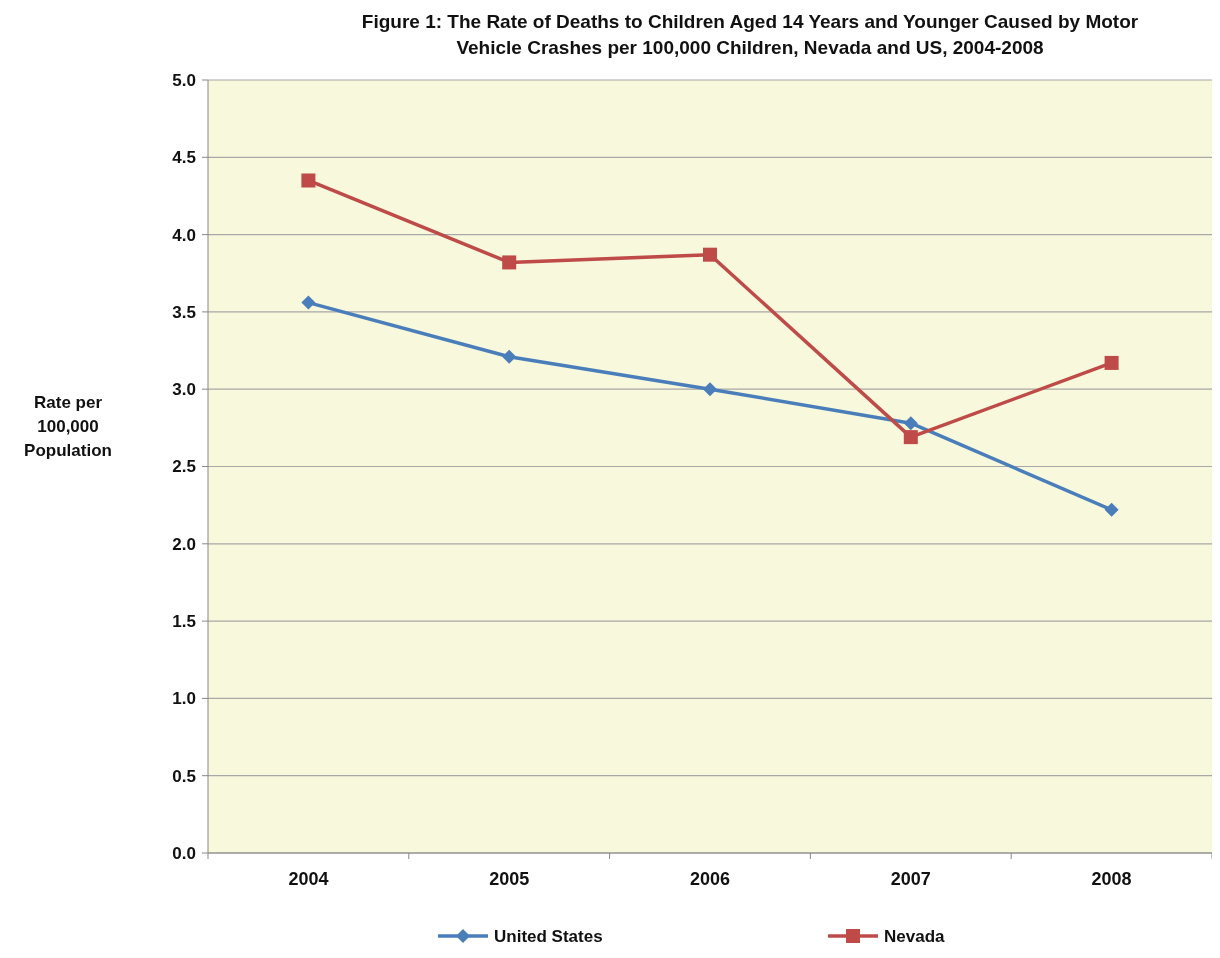 This screenshot has height=958, width=1220. What do you see at coordinates (184, 312) in the screenshot?
I see `y-tick-label: 3.5` at bounding box center [184, 312].